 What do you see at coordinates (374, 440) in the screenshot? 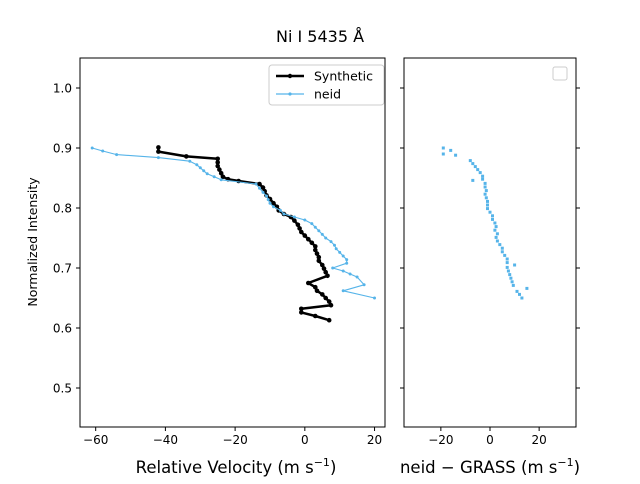
I see `left-x-tick-label: 20` at bounding box center [374, 440].